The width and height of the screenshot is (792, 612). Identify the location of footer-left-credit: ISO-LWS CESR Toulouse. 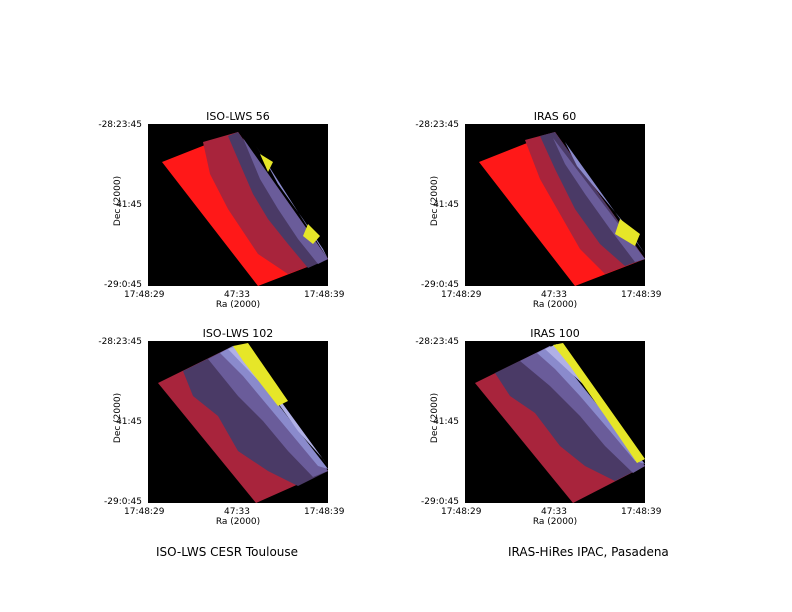
(227, 552).